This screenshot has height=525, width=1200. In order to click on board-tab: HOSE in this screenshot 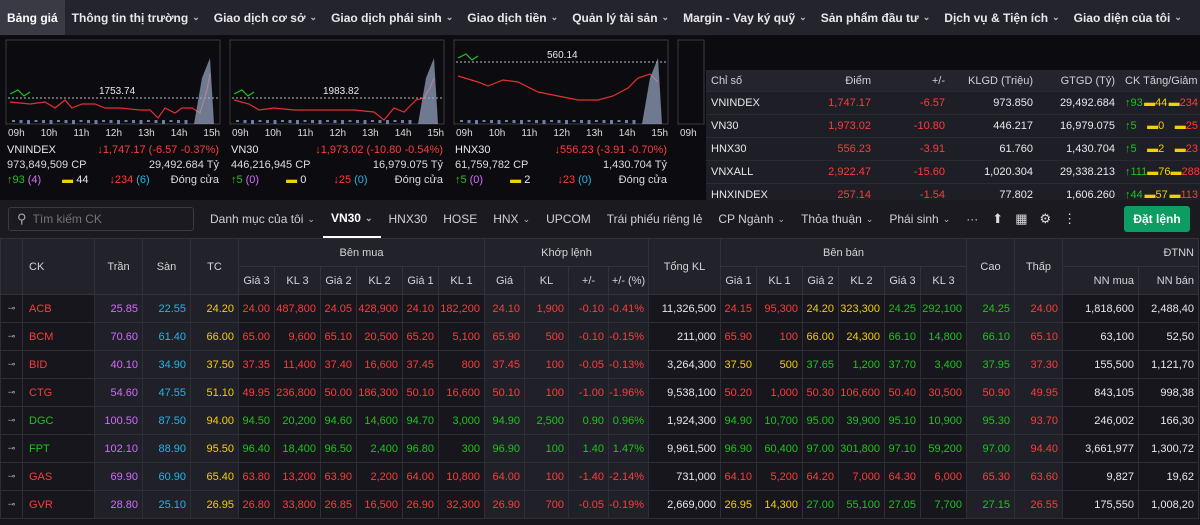, I will do `click(460, 219)`.